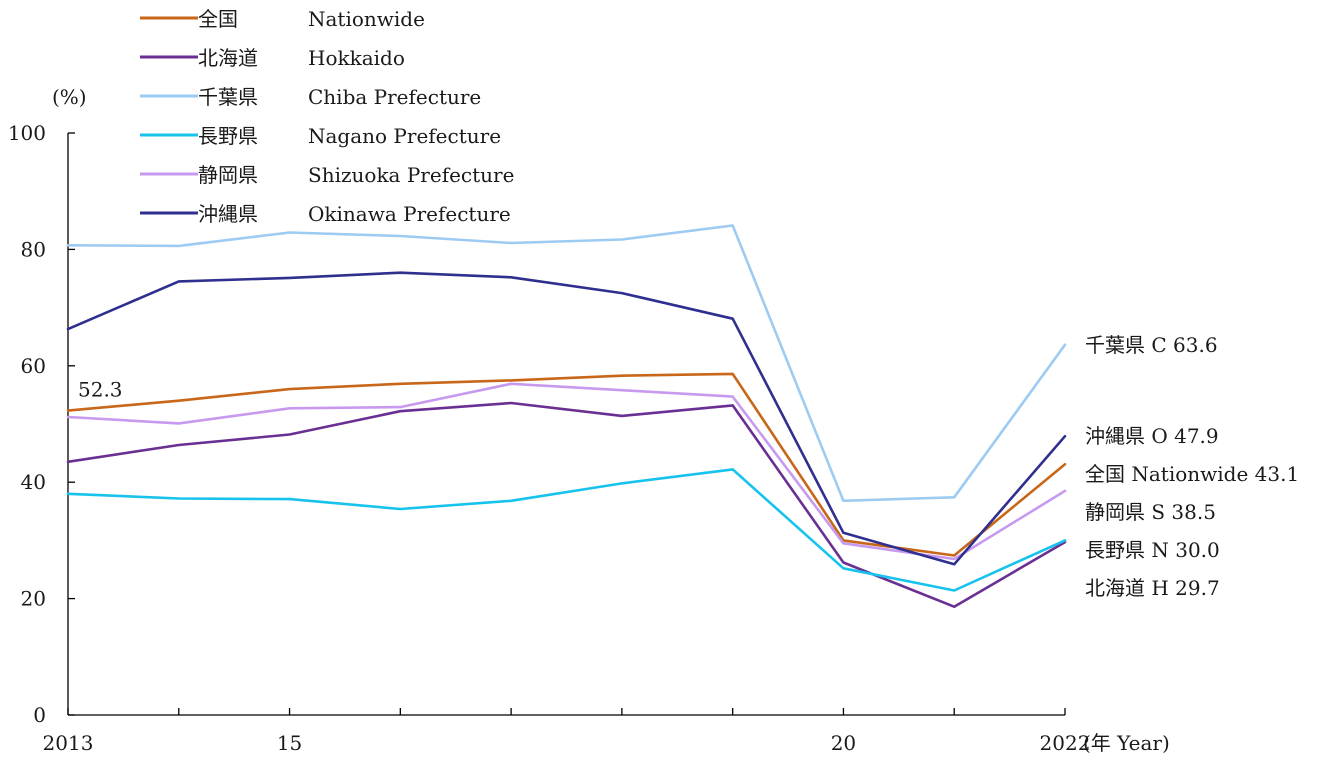 The width and height of the screenshot is (1338, 758). What do you see at coordinates (356, 58) in the screenshot?
I see `legend-label-en: Hokkaido` at bounding box center [356, 58].